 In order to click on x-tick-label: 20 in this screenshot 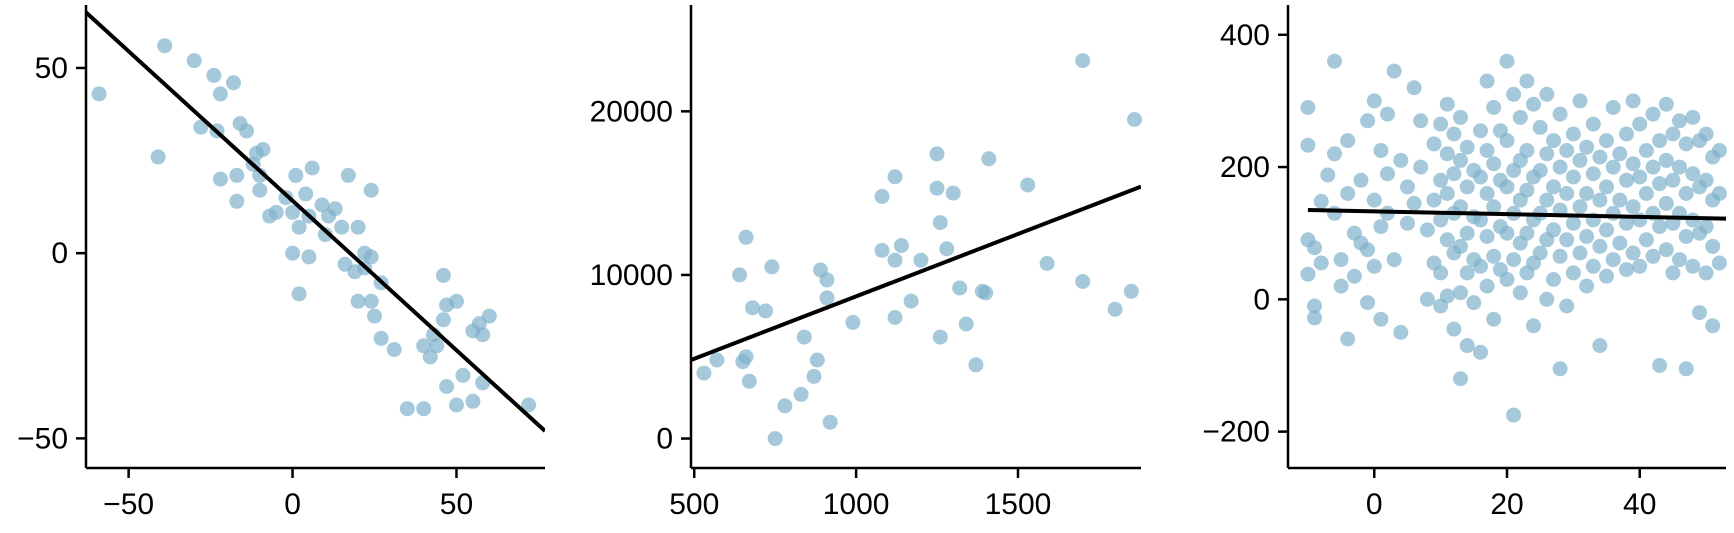, I will do `click(1506, 504)`.